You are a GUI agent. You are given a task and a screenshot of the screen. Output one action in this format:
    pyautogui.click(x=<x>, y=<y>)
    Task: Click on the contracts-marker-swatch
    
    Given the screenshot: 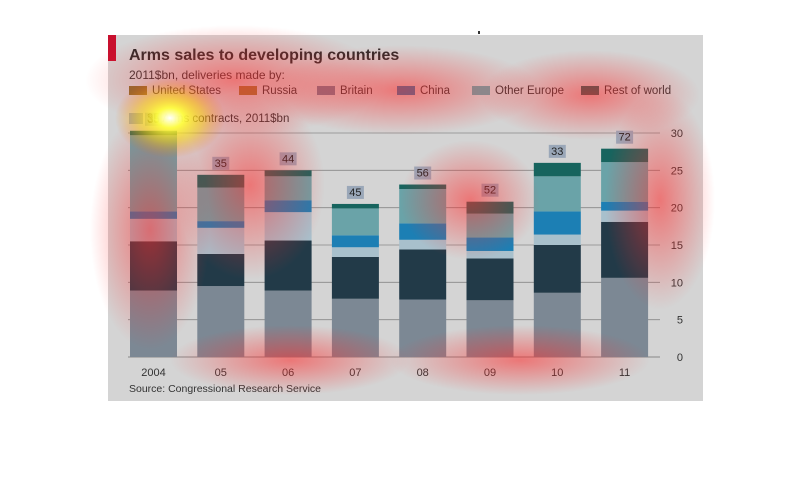 What is the action you would take?
    pyautogui.click(x=136, y=119)
    